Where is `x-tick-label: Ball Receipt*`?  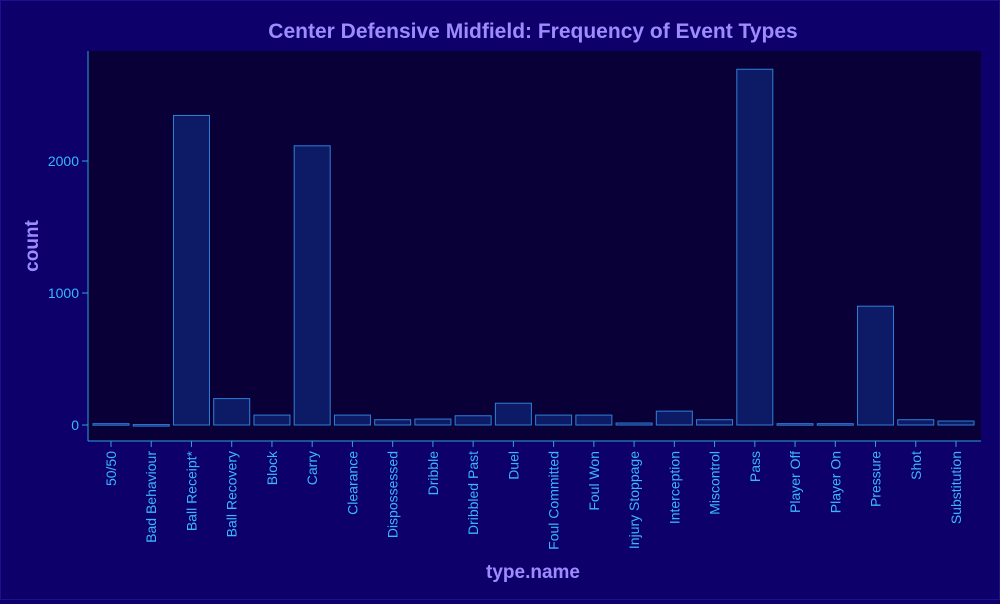 x-tick-label: Ball Receipt* is located at coordinates (191, 490).